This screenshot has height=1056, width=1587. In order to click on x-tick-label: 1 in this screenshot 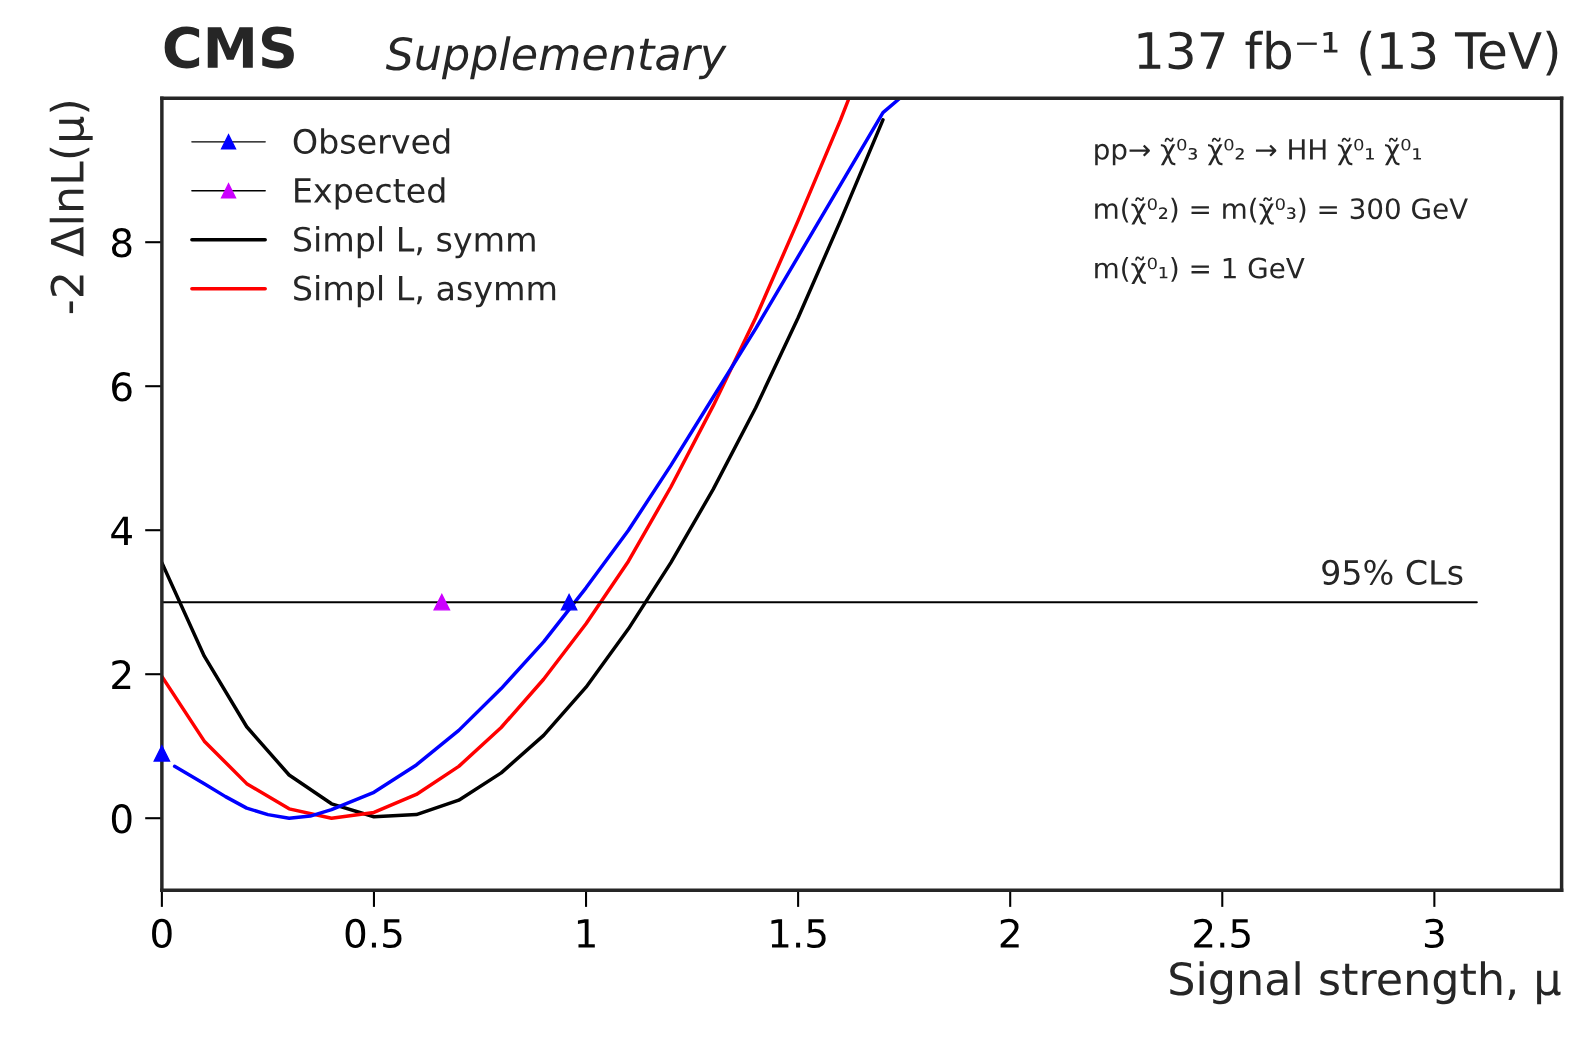, I will do `click(586, 933)`.